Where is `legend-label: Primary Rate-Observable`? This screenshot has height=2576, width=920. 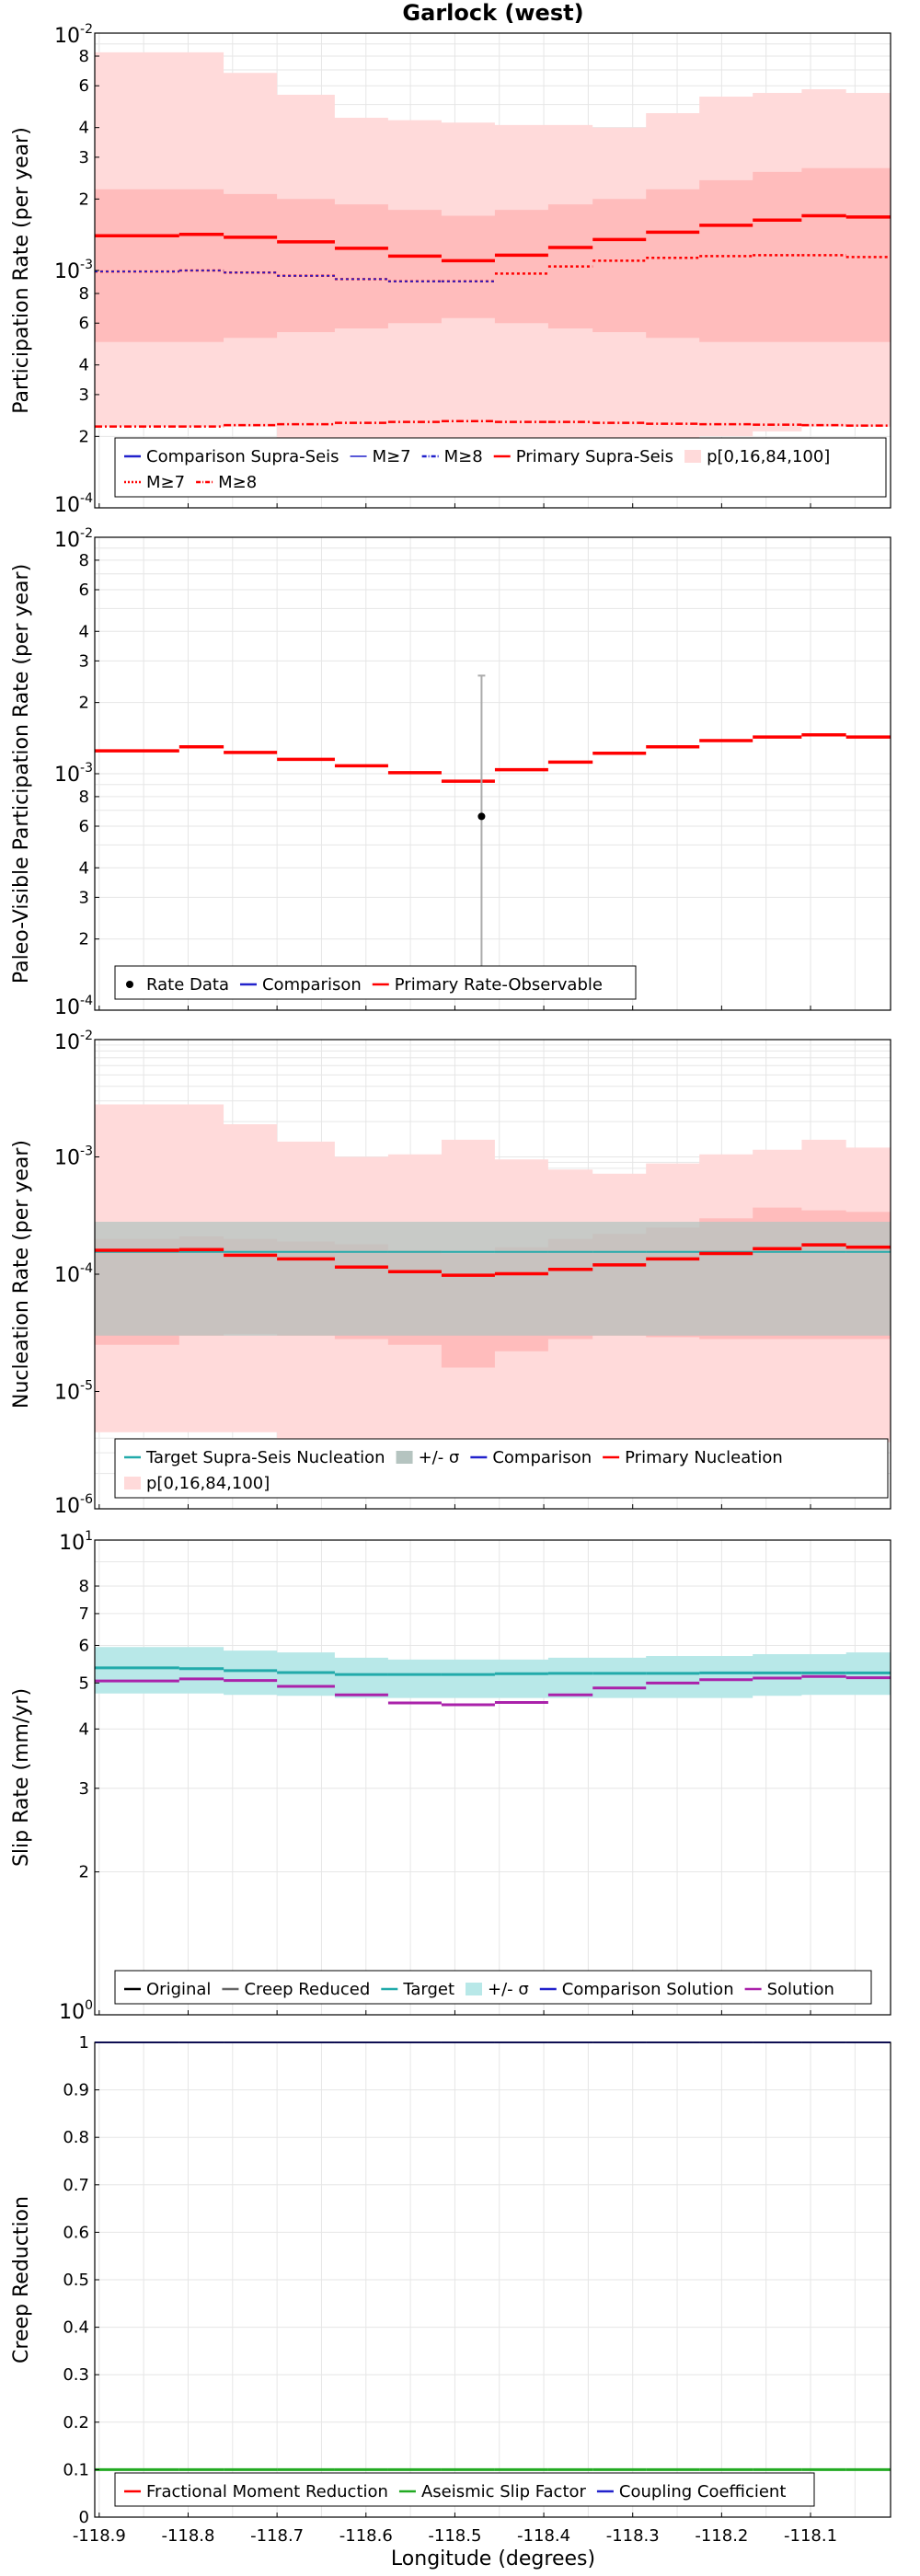
legend-label: Primary Rate-Observable is located at coordinates (499, 985).